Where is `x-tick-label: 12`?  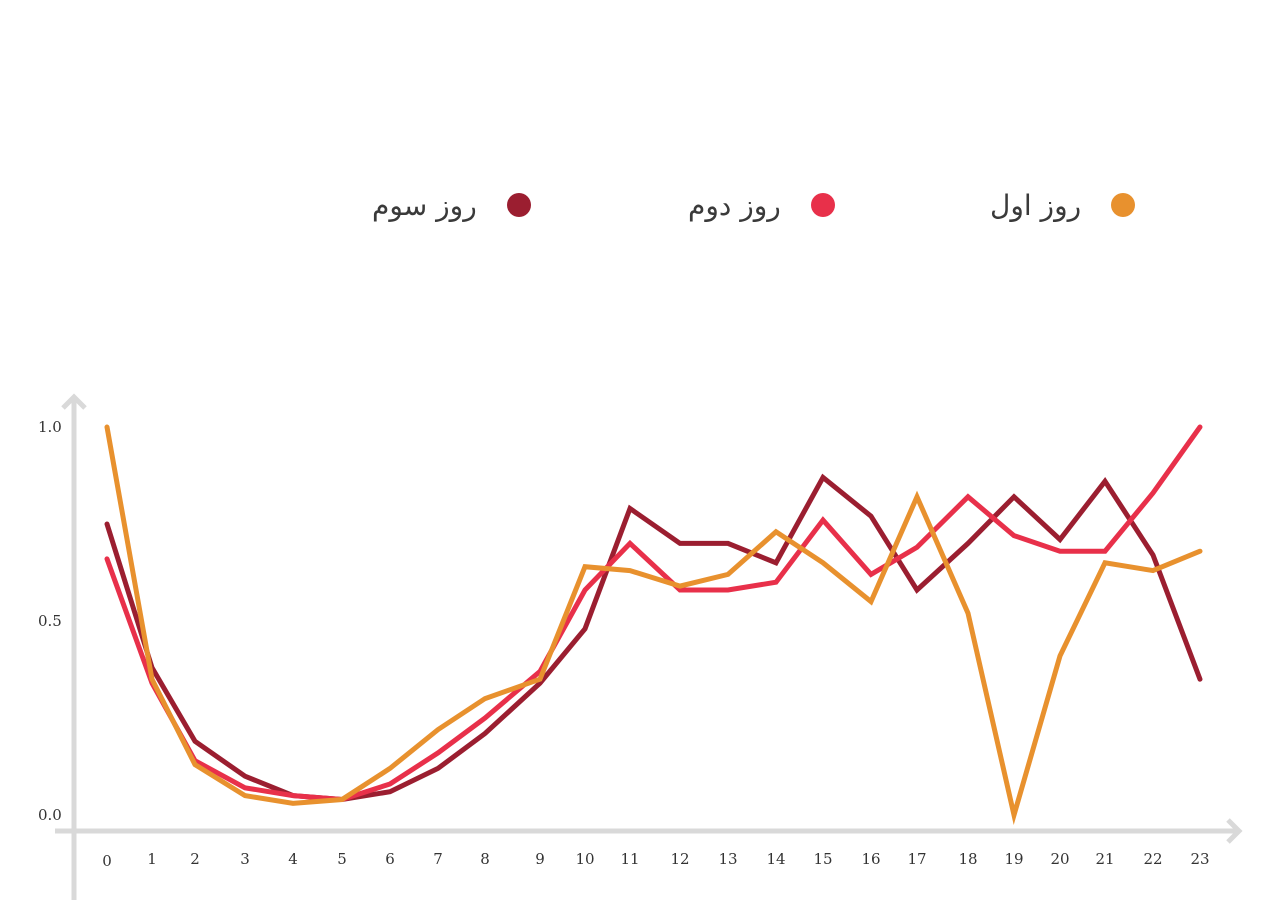 x-tick-label: 12 is located at coordinates (679, 859).